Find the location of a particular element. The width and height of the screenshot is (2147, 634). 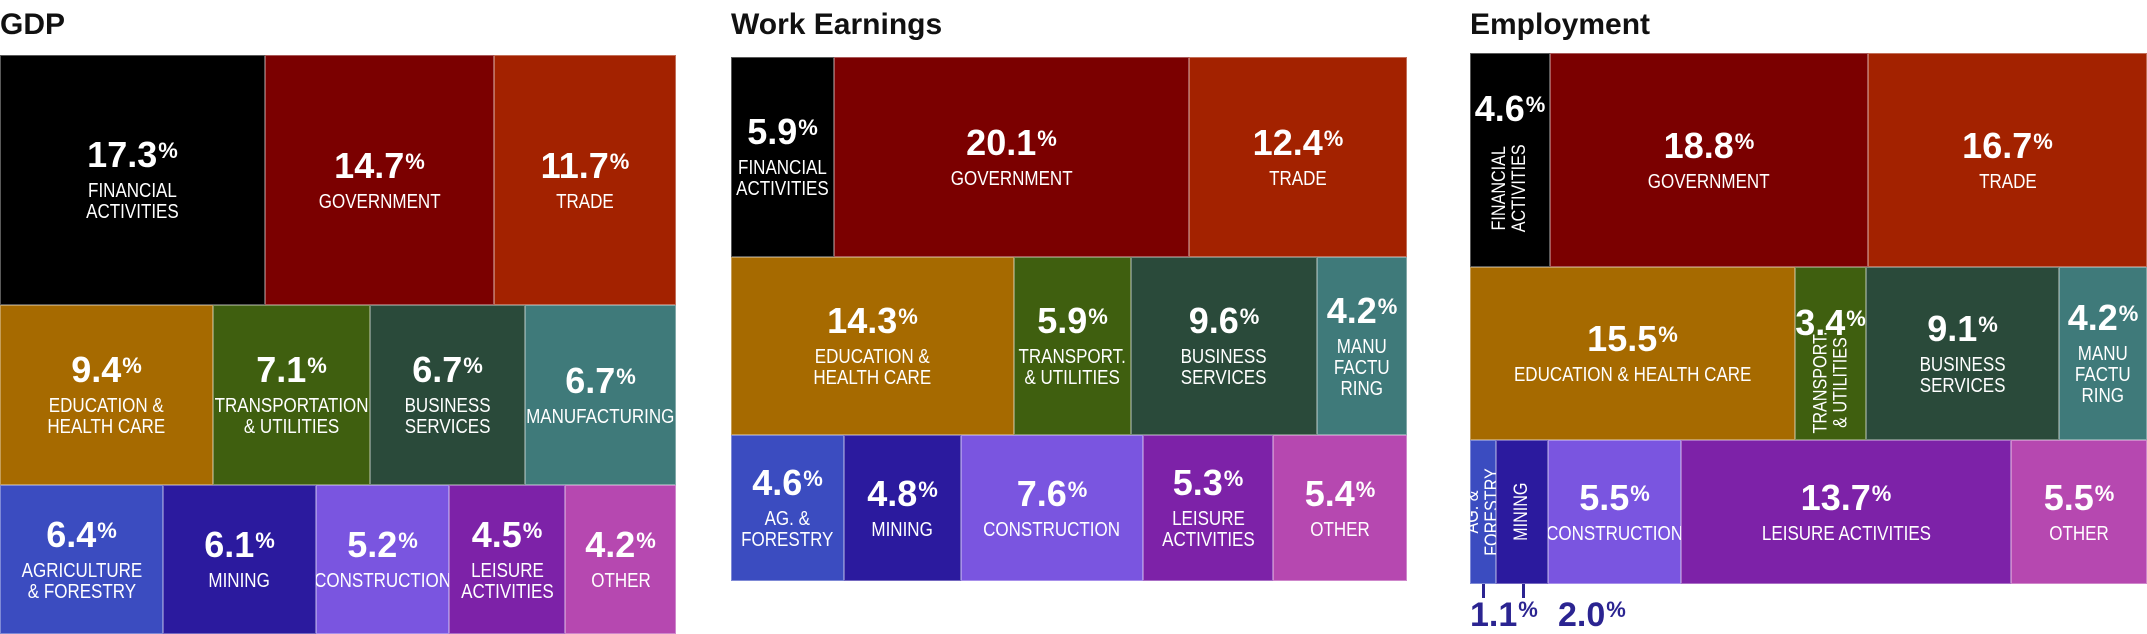

work-earnings-value-other: 5.4% is located at coordinates (1340, 493).